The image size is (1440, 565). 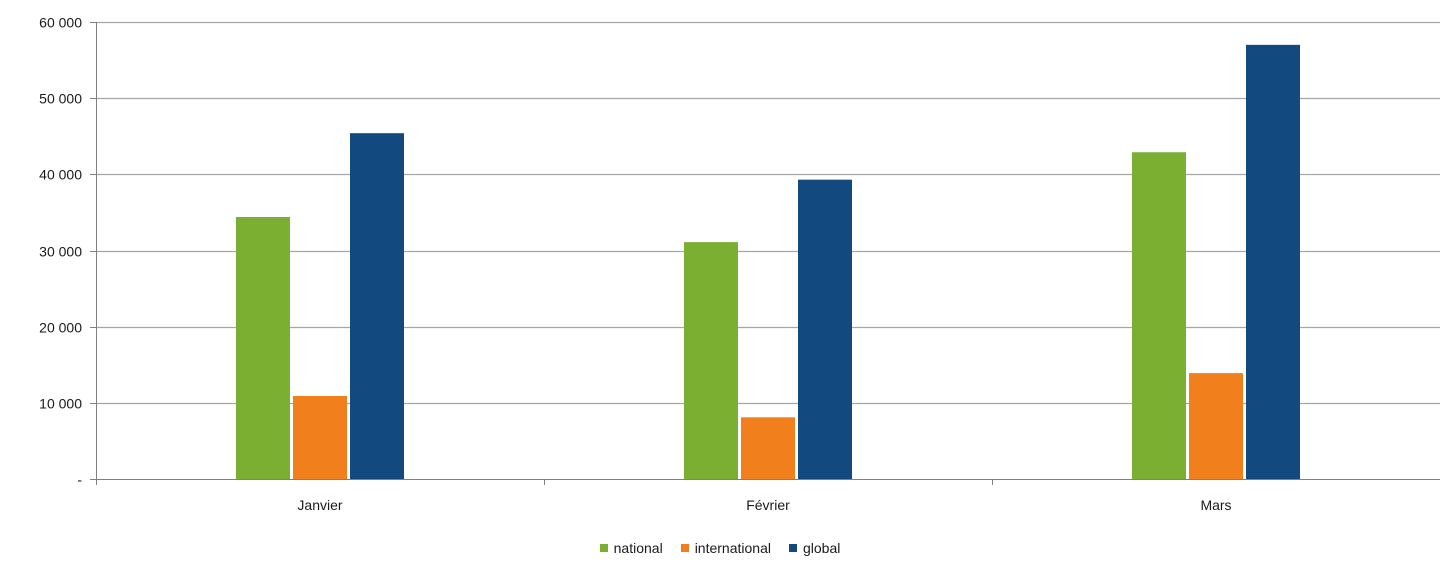 I want to click on legend-item-global: global, so click(x=814, y=548).